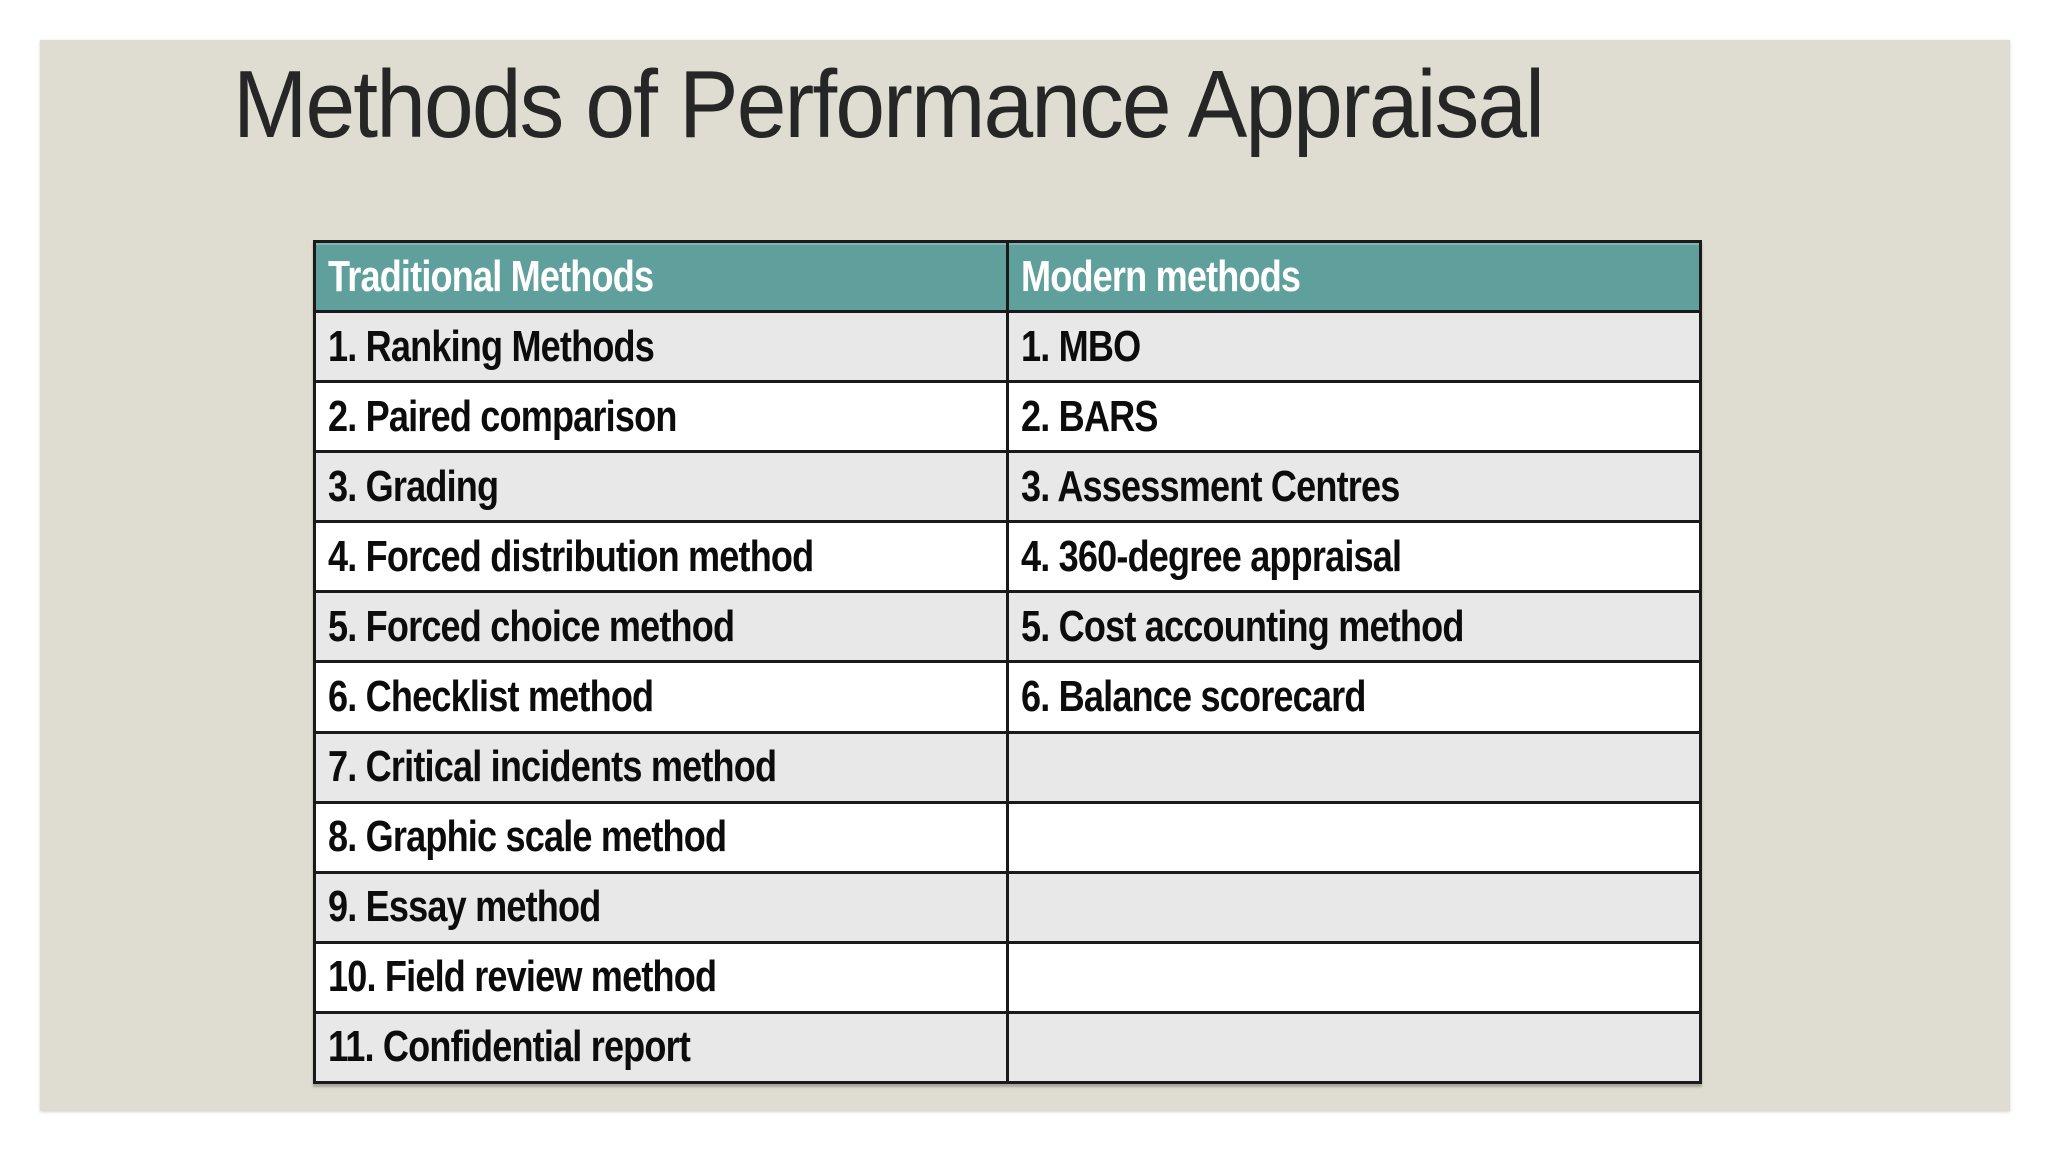  Describe the element at coordinates (413, 486) in the screenshot. I see `cell-text: 3. Grading` at that location.